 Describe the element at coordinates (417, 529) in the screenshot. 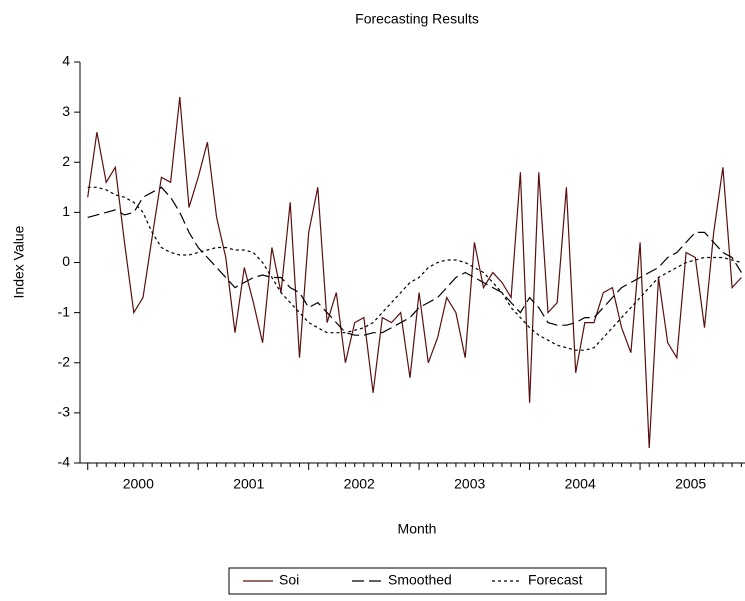

I see `x-axis-label: Month` at that location.